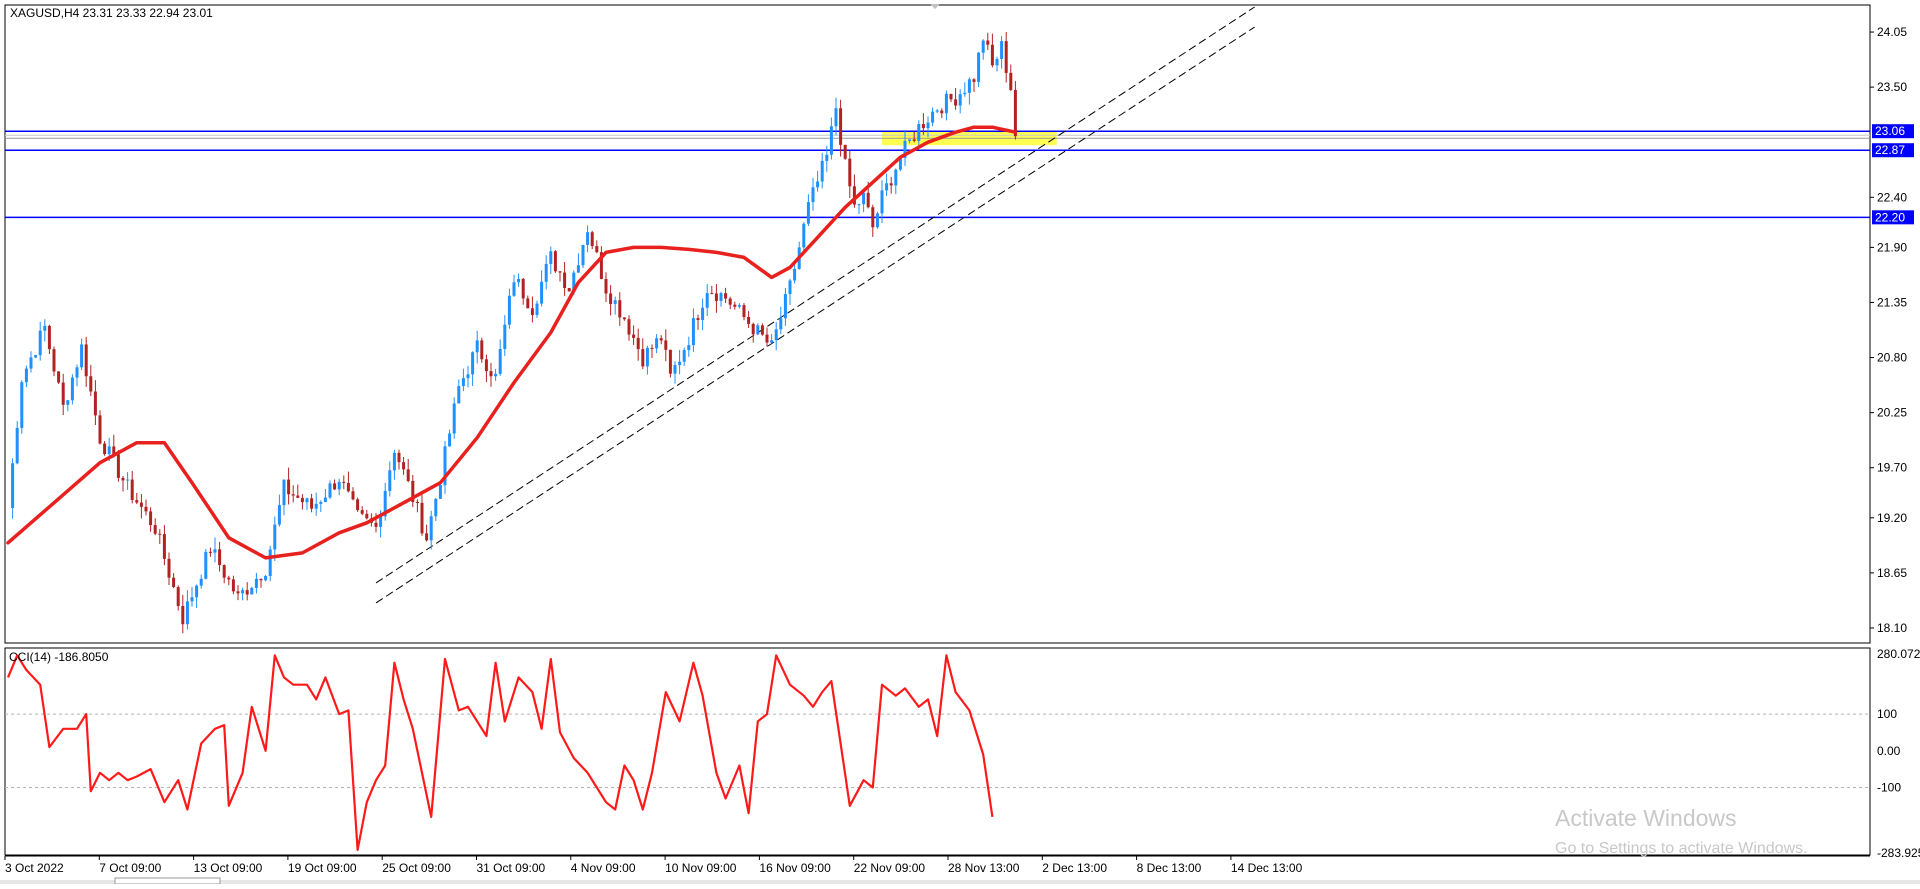 The width and height of the screenshot is (1920, 889). Describe the element at coordinates (1892, 247) in the screenshot. I see `price-tick-label: 21.90` at that location.